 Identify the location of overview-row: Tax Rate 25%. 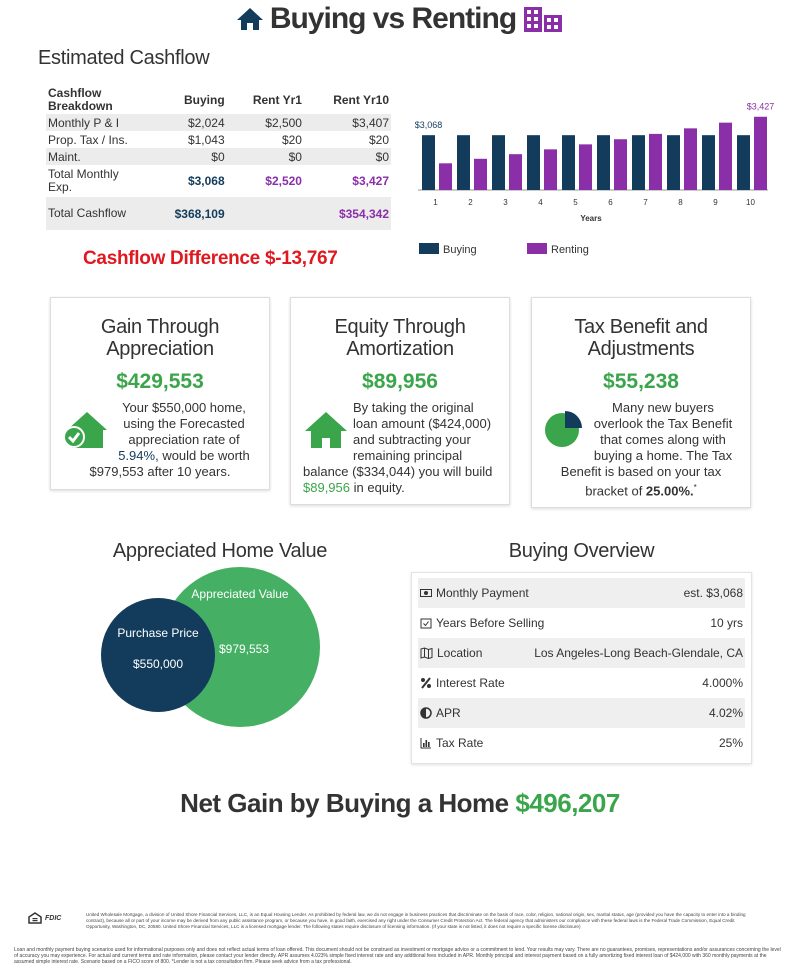
(581, 743).